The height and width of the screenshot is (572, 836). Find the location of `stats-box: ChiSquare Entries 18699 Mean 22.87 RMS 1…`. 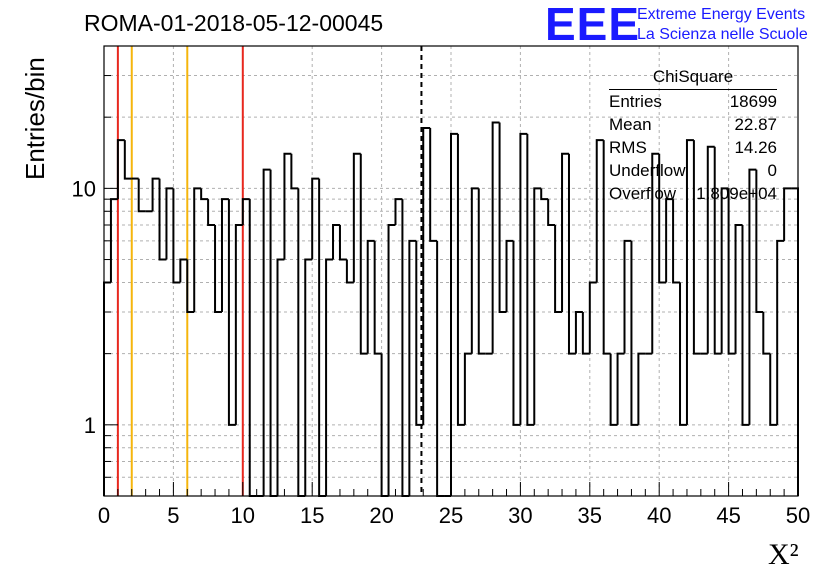

stats-box: ChiSquare Entries 18699 Mean 22.87 RMS 1… is located at coordinates (693, 136).